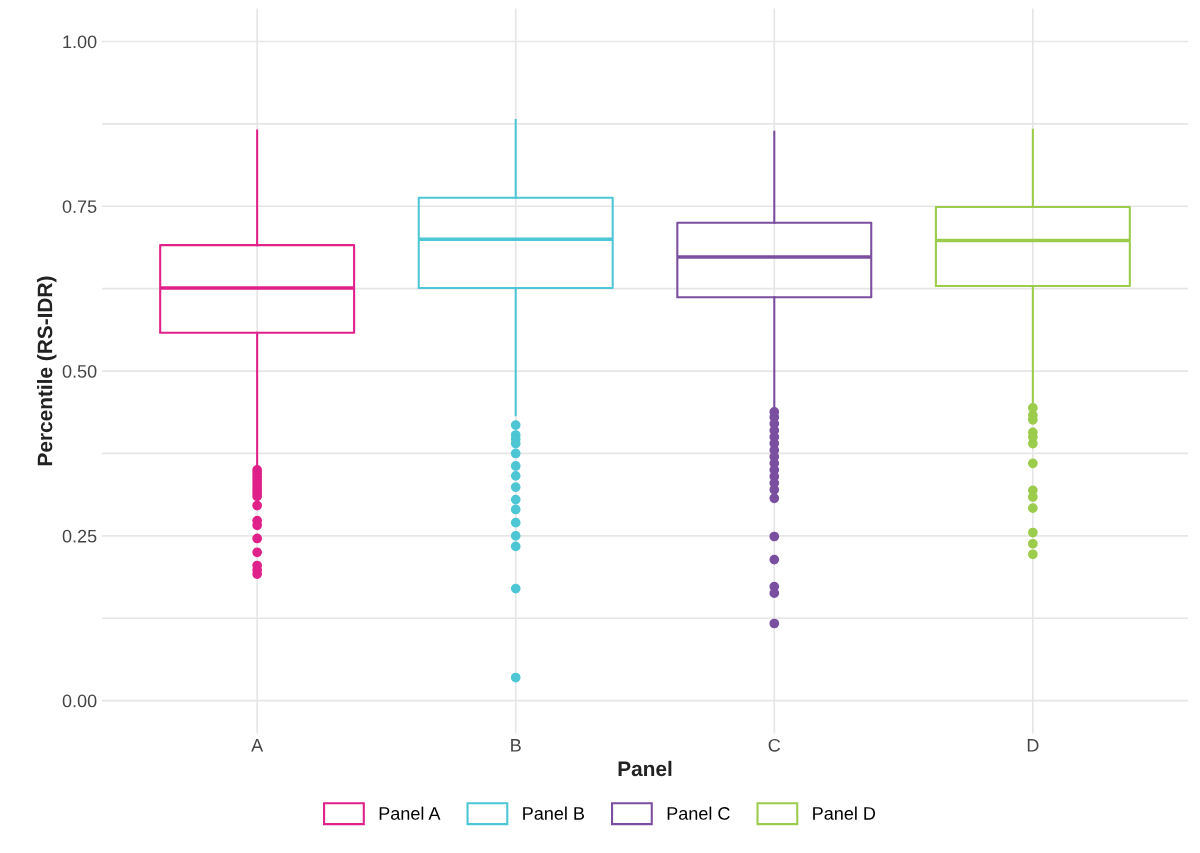 This screenshot has width=1200, height=853. What do you see at coordinates (410, 813) in the screenshot?
I see `legend-label: Panel A` at bounding box center [410, 813].